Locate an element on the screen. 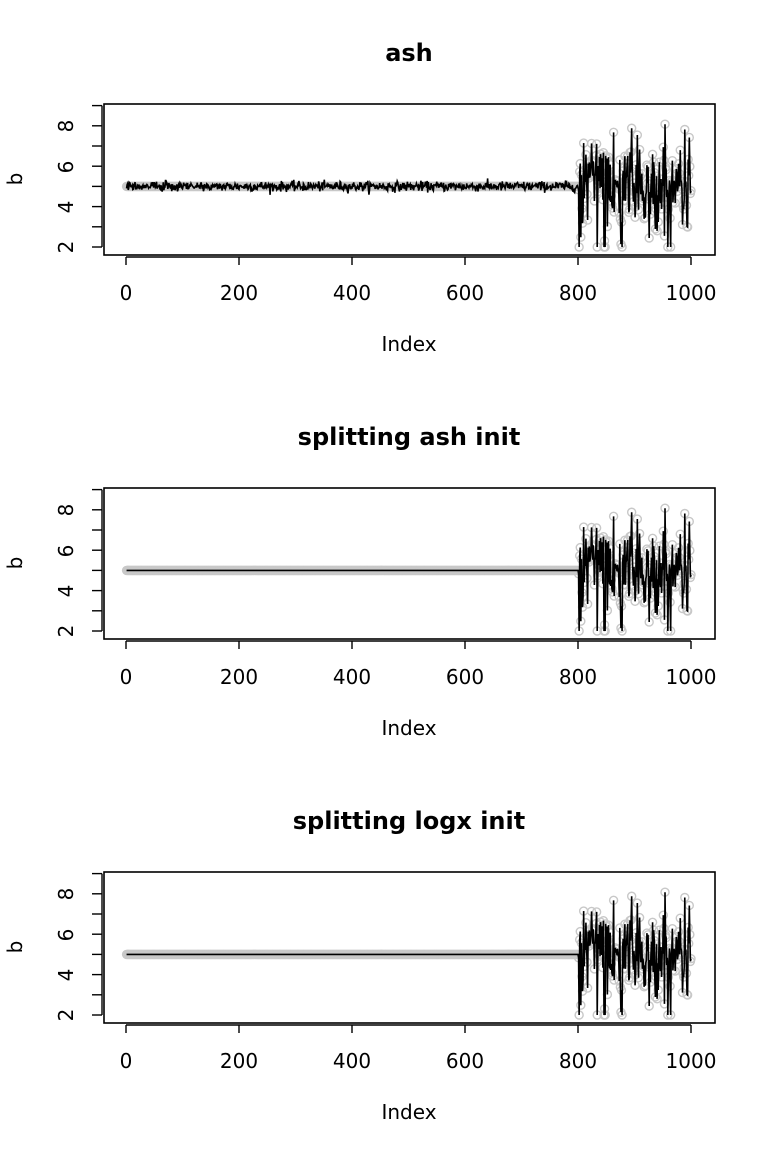 The image size is (768, 1152). panel-2-y-ticks: 2 4 6 8 is located at coordinates (66, 571).